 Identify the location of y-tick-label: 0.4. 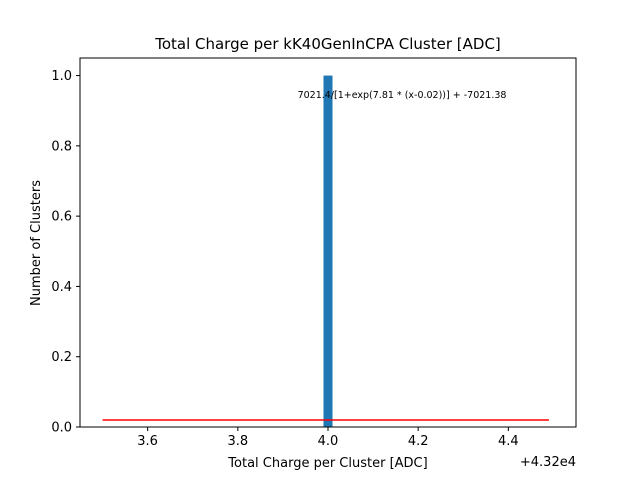
(61, 287).